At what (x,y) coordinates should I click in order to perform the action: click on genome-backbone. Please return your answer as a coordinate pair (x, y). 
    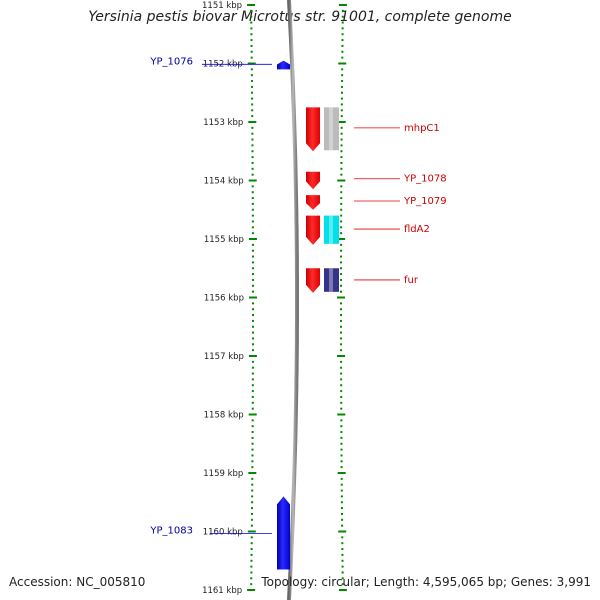
    Looking at the image, I should click on (293, 300).